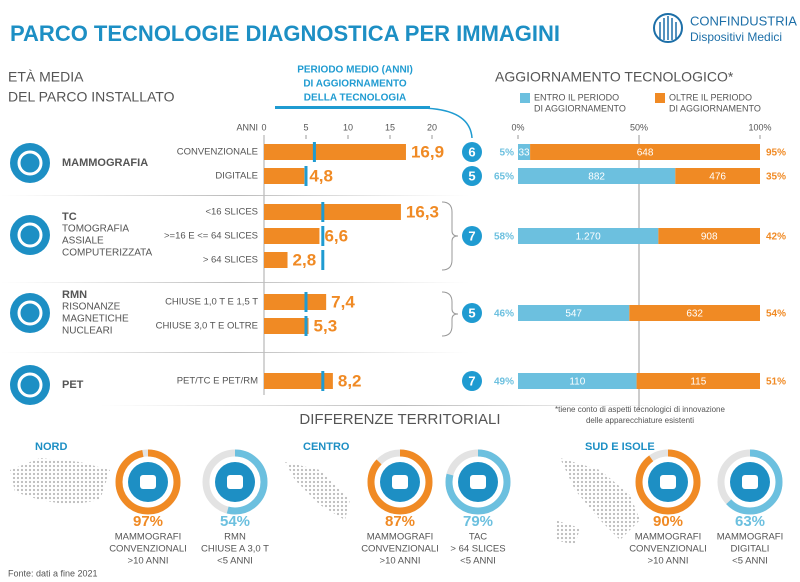 This screenshot has height=582, width=800. I want to click on group-name: COMPUTERIZZATA, so click(107, 253).